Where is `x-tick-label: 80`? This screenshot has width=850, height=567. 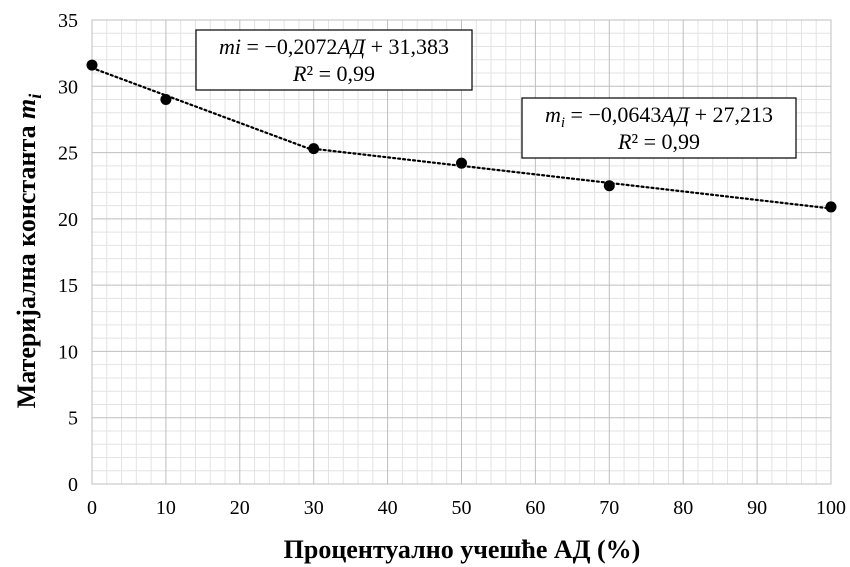 x-tick-label: 80 is located at coordinates (683, 508).